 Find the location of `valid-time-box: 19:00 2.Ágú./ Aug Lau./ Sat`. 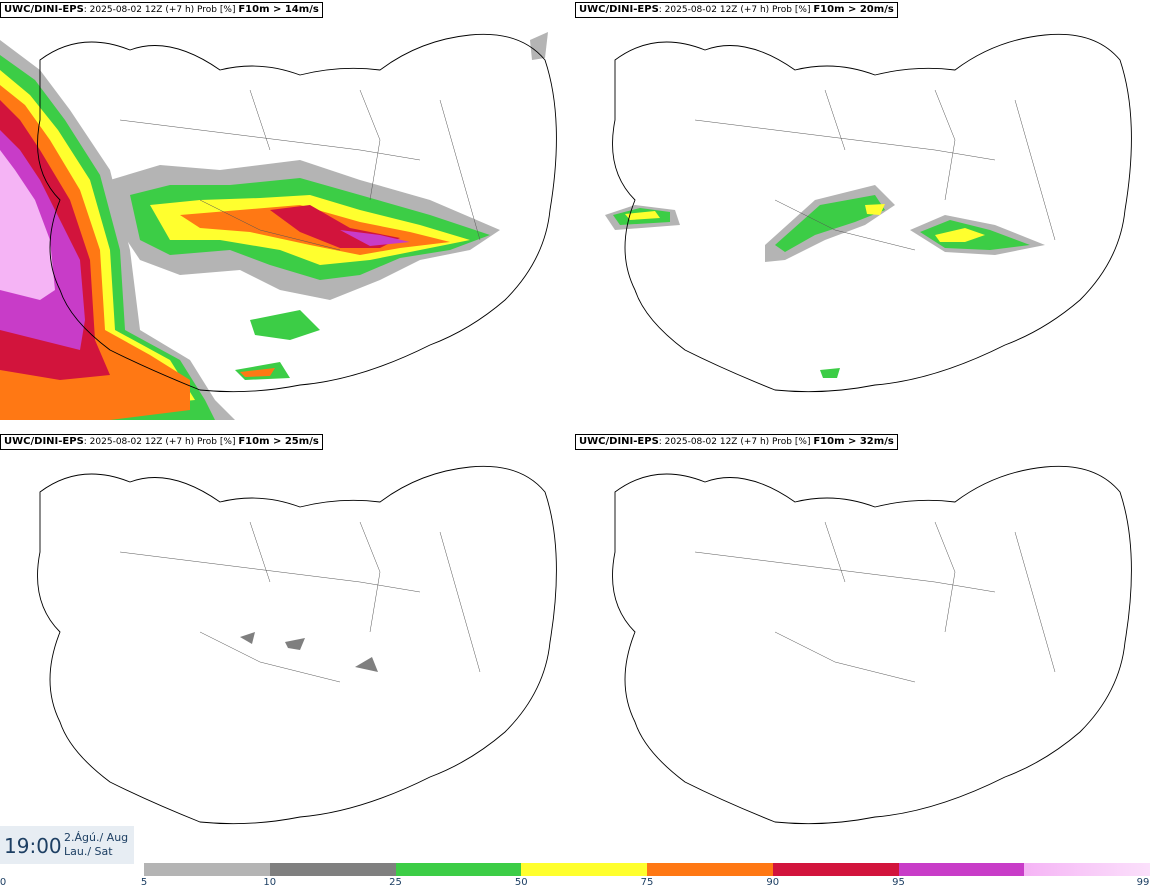

valid-time-box: 19:00 2.Ágú./ Aug Lau./ Sat is located at coordinates (67, 845).